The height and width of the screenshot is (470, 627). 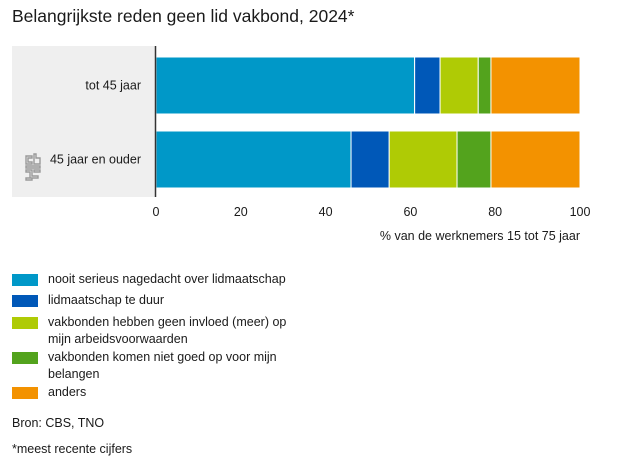 What do you see at coordinates (156, 212) in the screenshot?
I see `x-tick-label: 0` at bounding box center [156, 212].